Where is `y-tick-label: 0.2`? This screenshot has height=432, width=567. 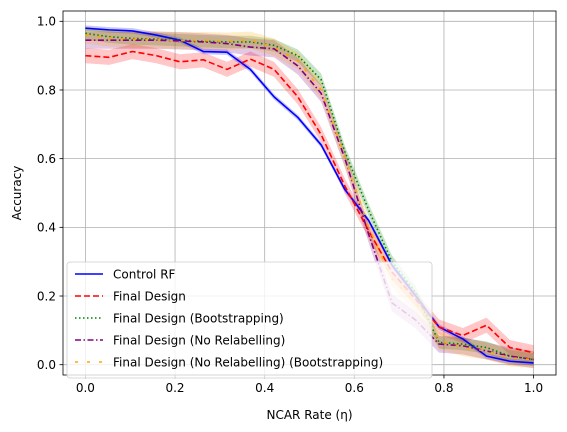 y-tick-label: 0.2 is located at coordinates (46, 296).